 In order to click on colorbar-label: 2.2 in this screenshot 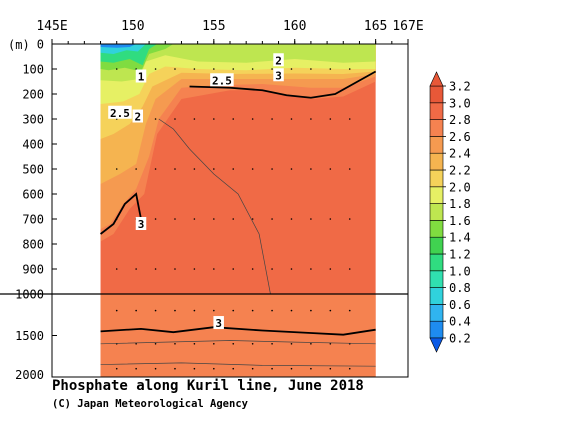, I will do `click(460, 171)`.